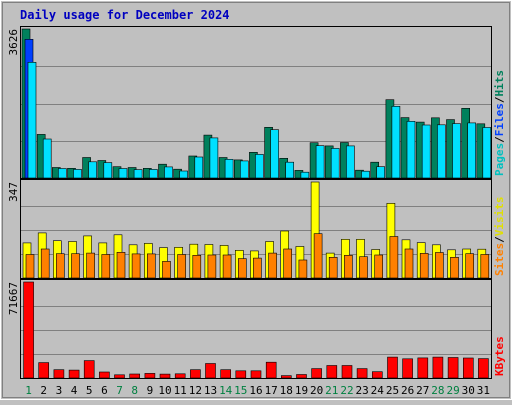  Describe the element at coordinates (89, 390) in the screenshot. I see `x-tick-label-5: 5` at that location.